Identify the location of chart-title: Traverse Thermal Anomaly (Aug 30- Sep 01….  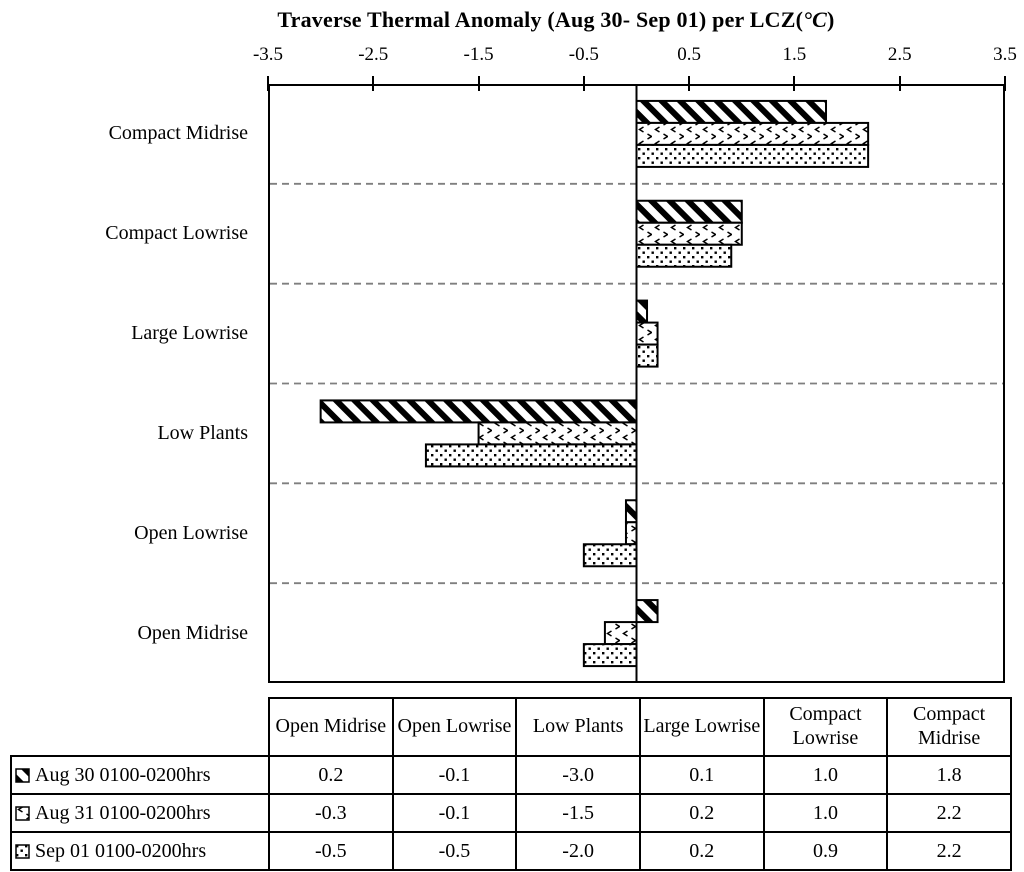
(556, 20).